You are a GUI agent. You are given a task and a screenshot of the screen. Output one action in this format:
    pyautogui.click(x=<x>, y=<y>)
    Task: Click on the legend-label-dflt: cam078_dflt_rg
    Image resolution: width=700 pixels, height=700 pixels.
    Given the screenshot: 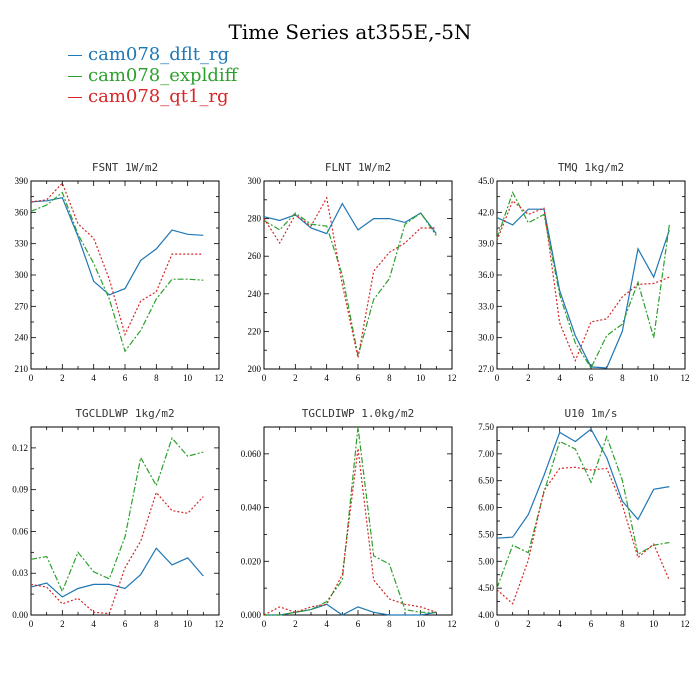 What is the action you would take?
    pyautogui.click(x=159, y=54)
    